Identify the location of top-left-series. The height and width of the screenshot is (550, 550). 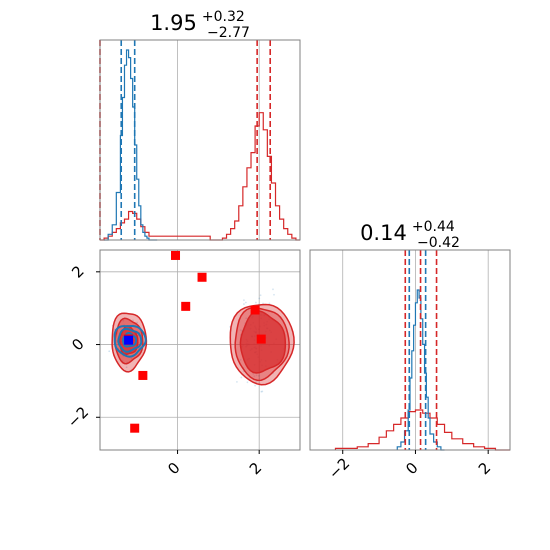
(200, 145).